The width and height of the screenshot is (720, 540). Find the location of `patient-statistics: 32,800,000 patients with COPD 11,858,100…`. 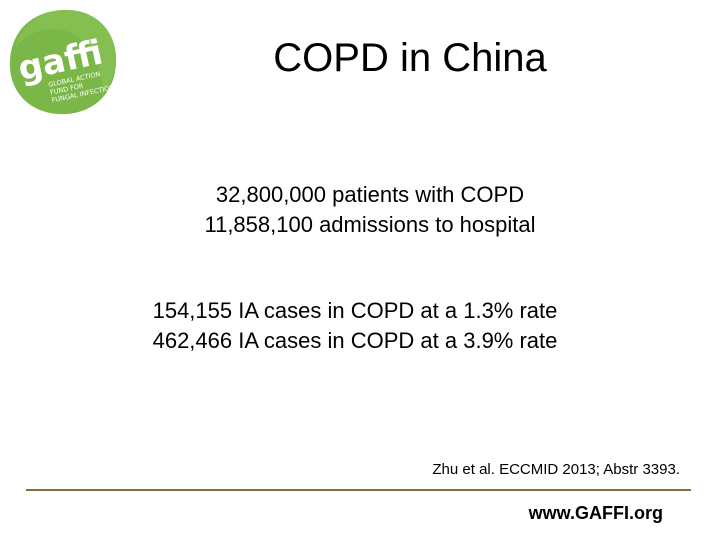

patient-statistics: 32,800,000 patients with COPD 11,858,100… is located at coordinates (370, 210).